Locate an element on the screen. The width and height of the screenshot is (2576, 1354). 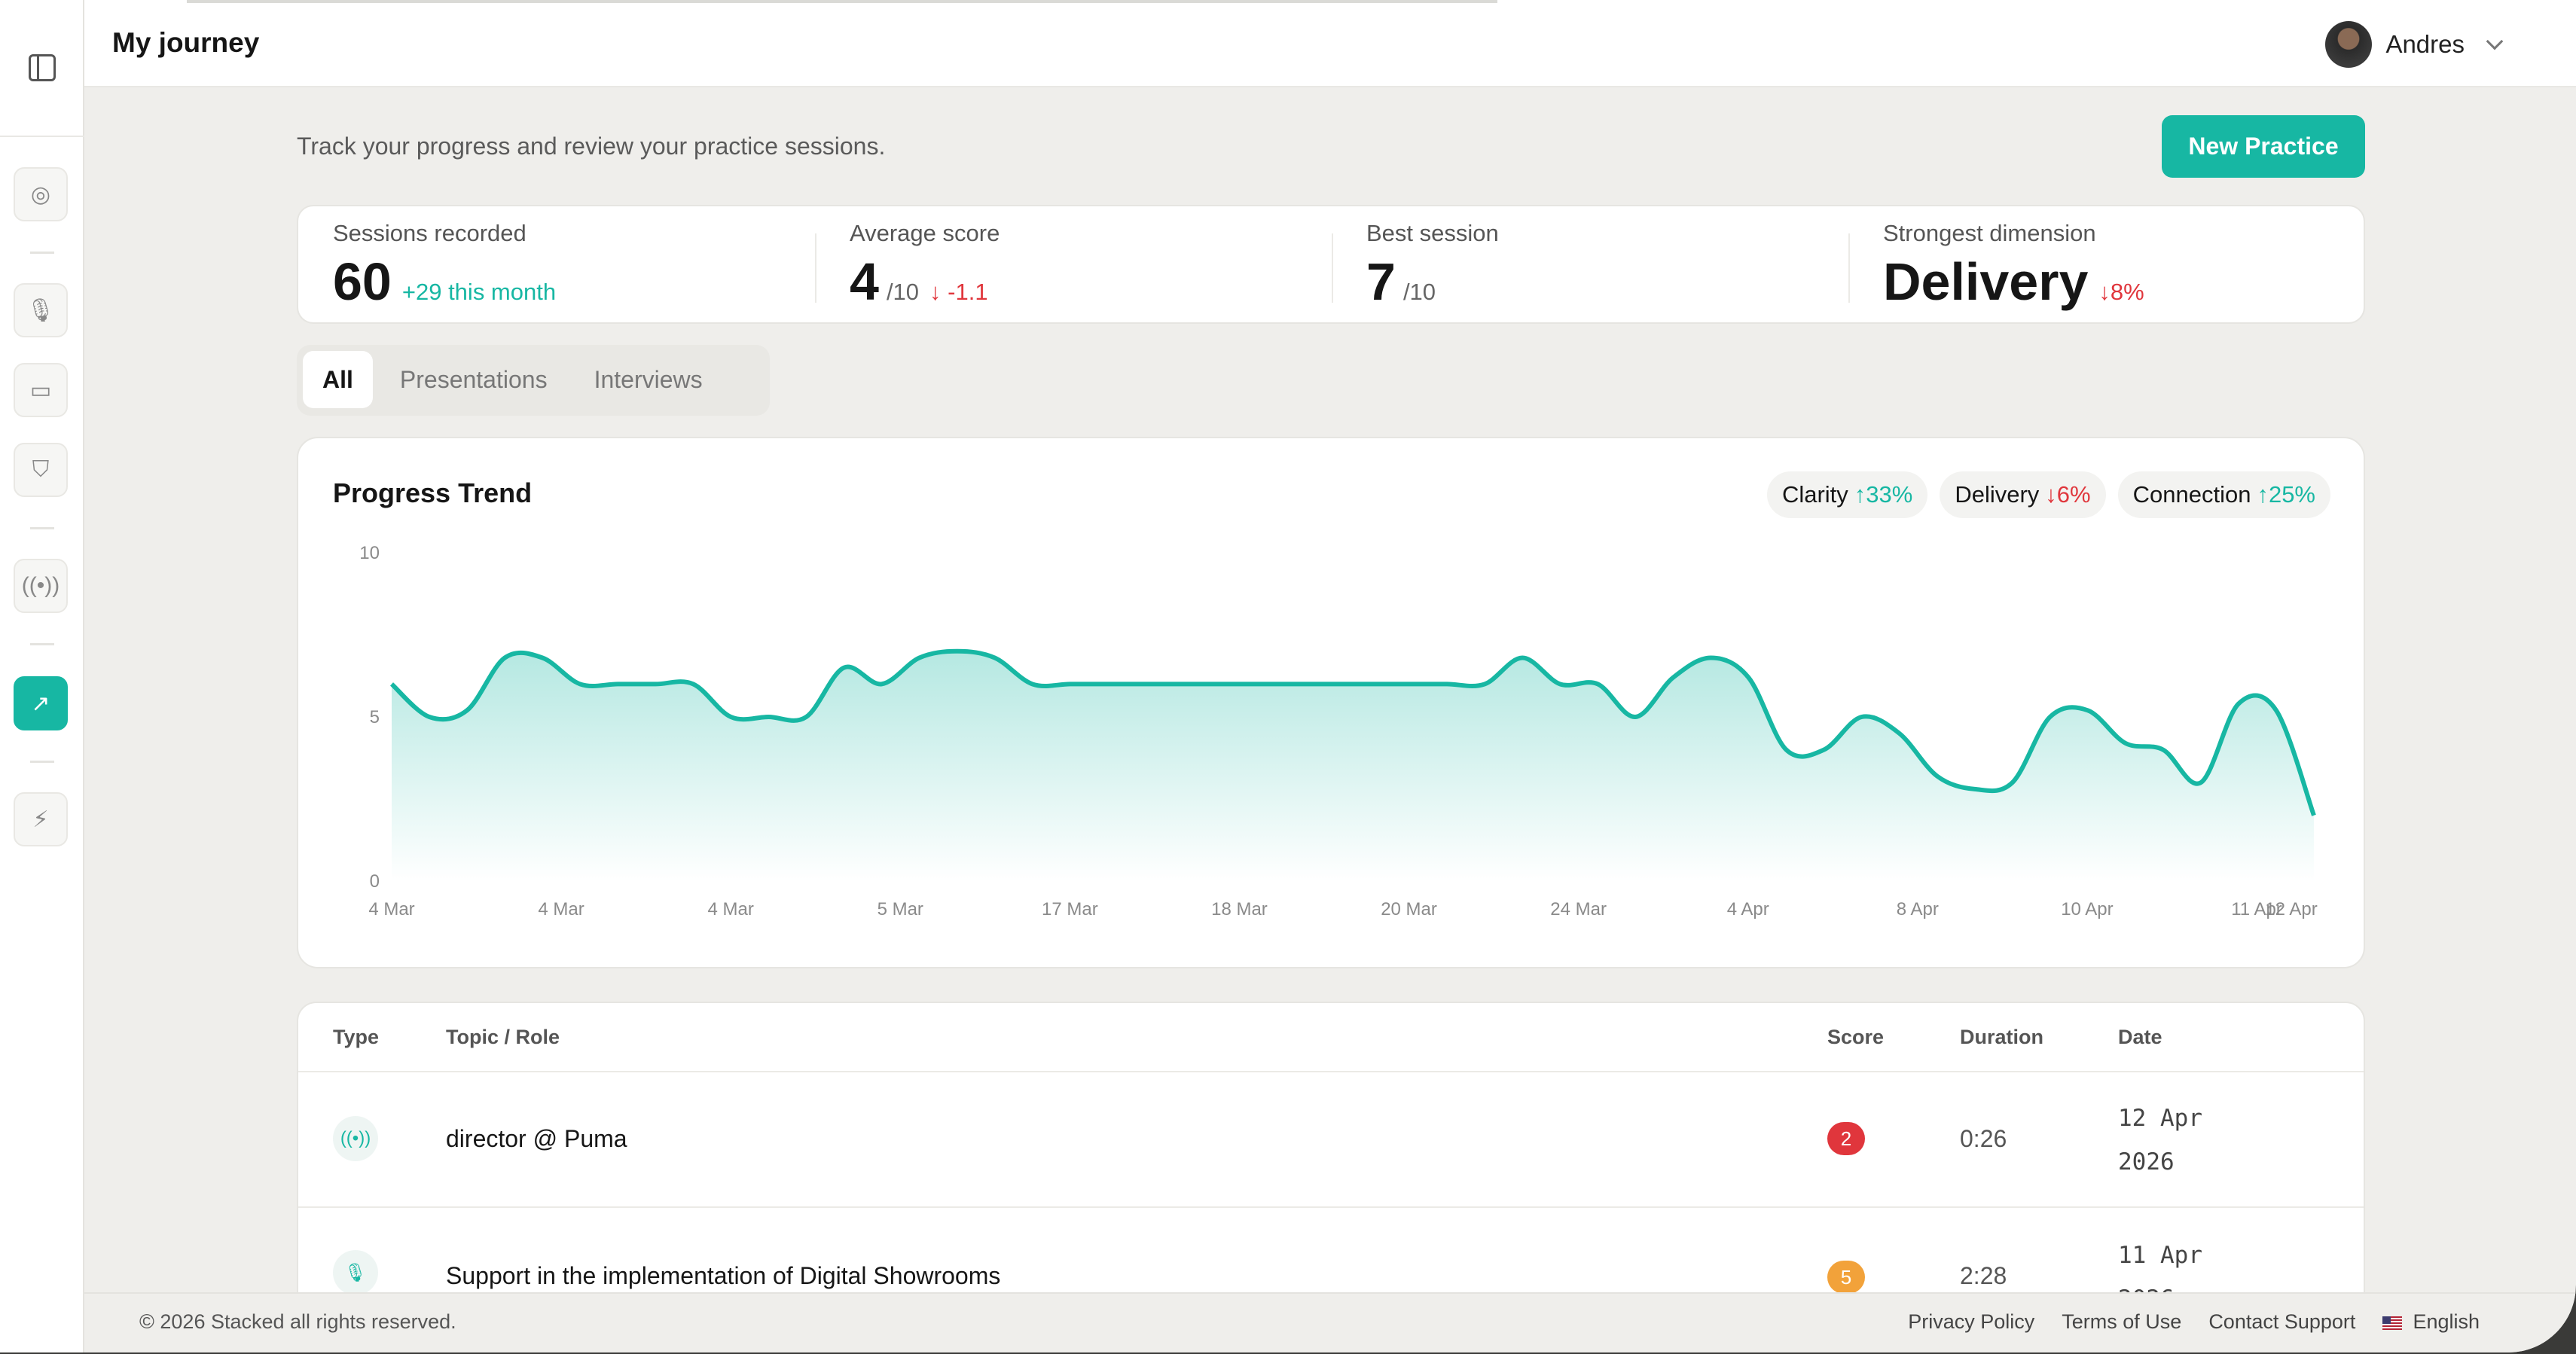
x-tick-label: 4 Apr is located at coordinates (1748, 909).